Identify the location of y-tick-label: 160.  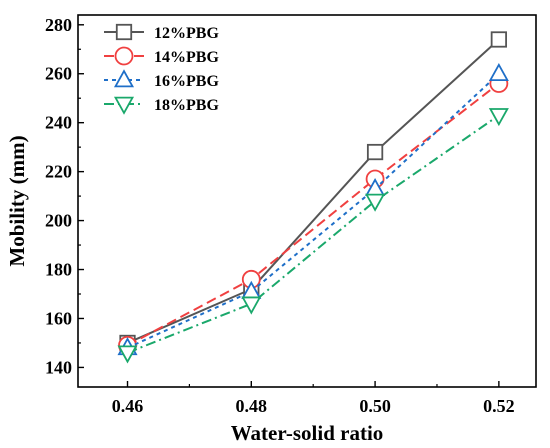
(58, 318).